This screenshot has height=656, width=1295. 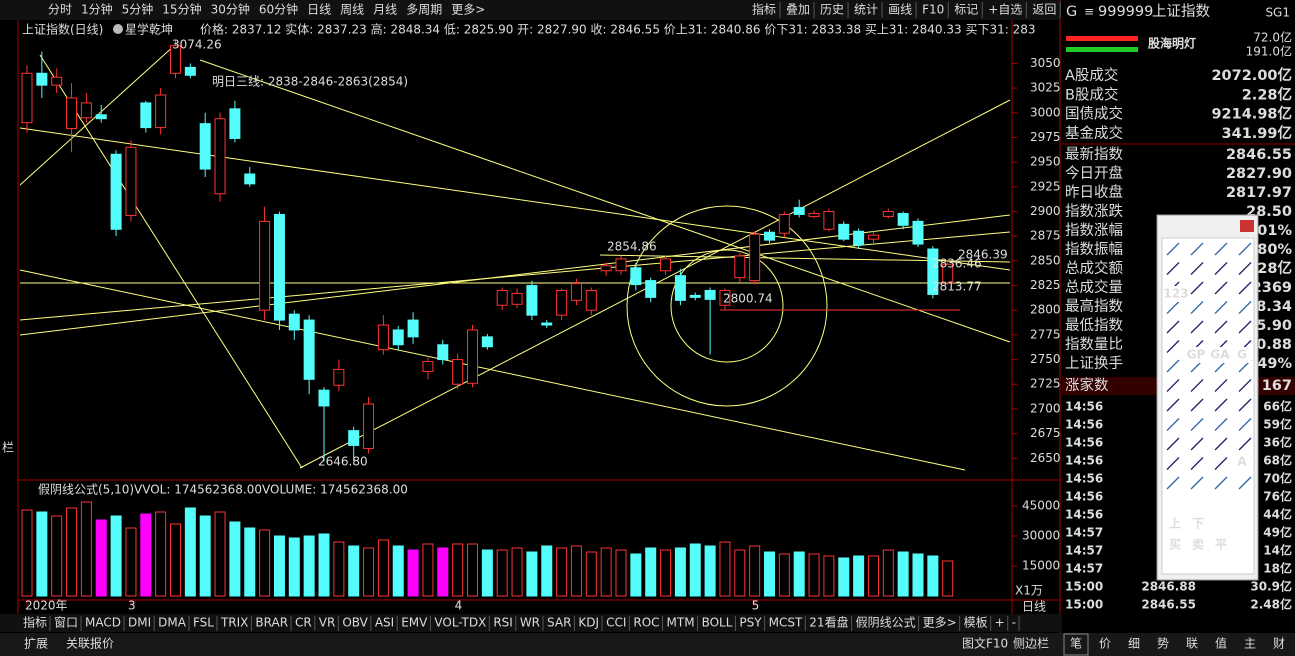 What do you see at coordinates (230, 9) in the screenshot?
I see `period-tab: 30分钟` at bounding box center [230, 9].